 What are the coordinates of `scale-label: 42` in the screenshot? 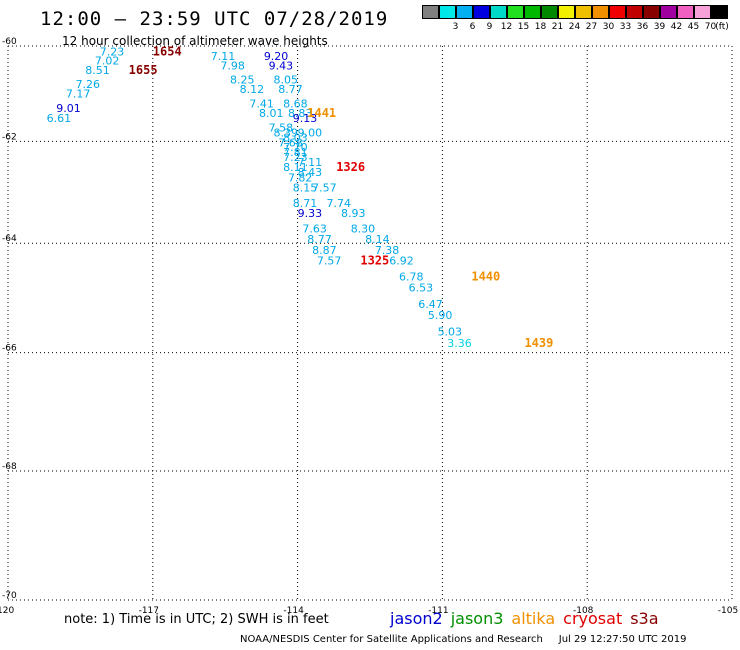 It's located at (676, 27).